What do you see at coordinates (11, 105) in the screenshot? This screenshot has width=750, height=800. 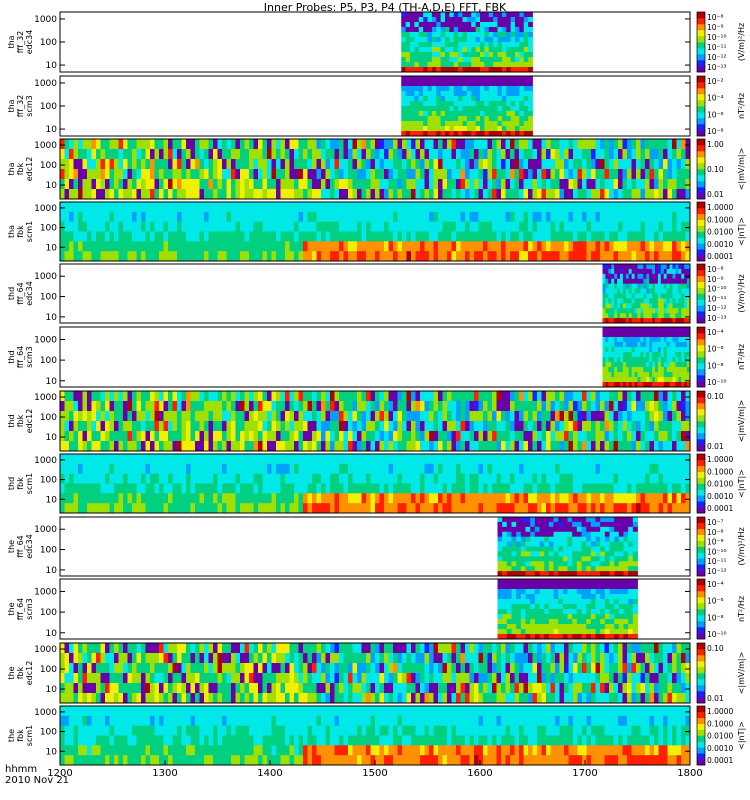 I see `y-label-line: tha` at bounding box center [11, 105].